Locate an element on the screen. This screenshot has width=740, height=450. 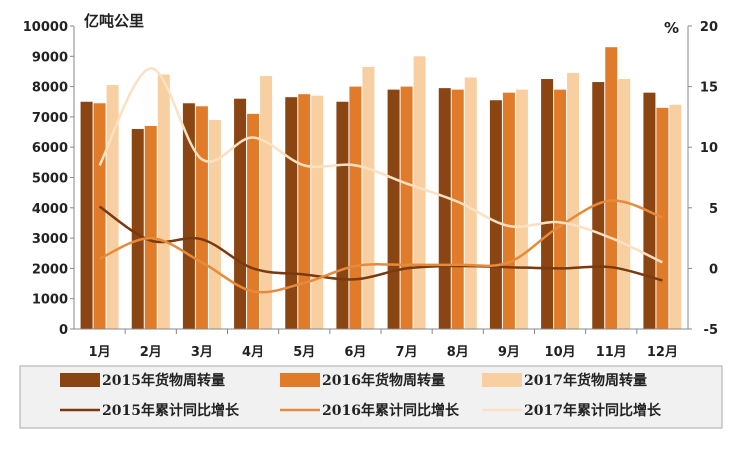
left-tick-label: 0 is located at coordinates (63, 330).